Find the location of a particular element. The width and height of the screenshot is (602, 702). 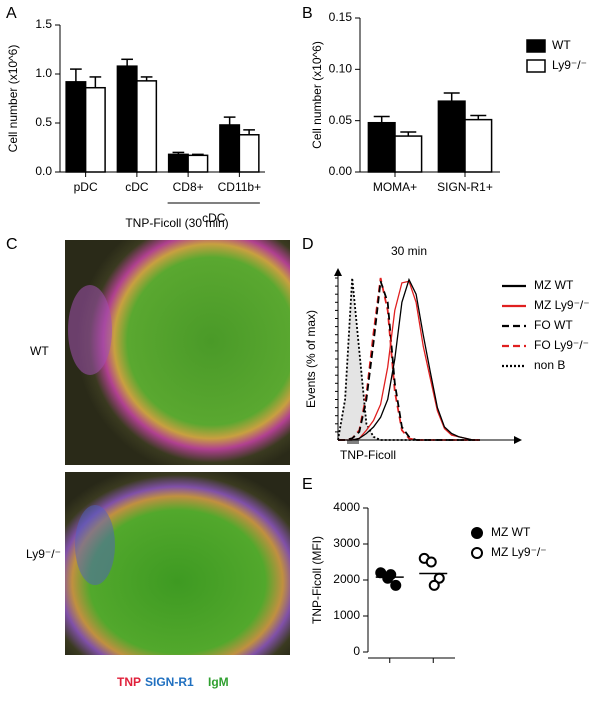

x-tick-label: MOMA+ is located at coordinates (395, 187).